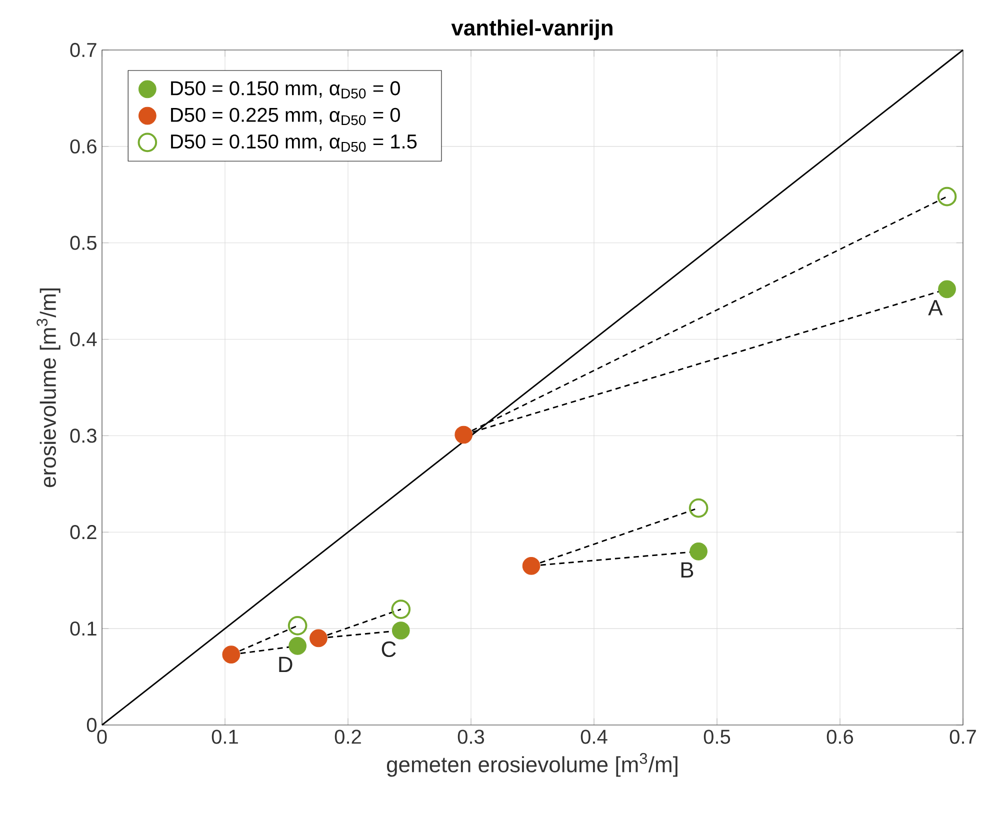 The image size is (984, 815). What do you see at coordinates (717, 737) in the screenshot?
I see `x-tick-label: 0.5` at bounding box center [717, 737].